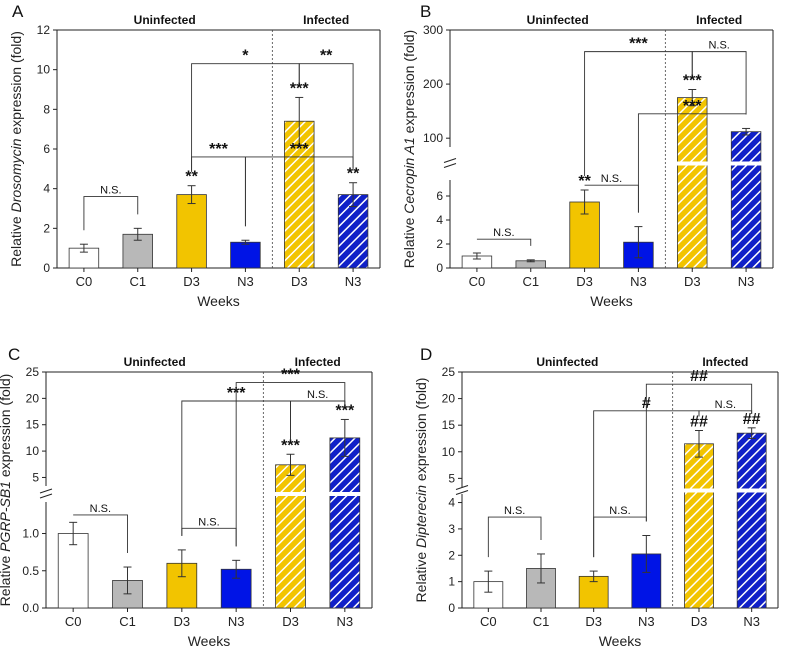 This screenshot has width=786, height=655. I want to click on y-axis-title: Relative Dipterecin expression (fold), so click(421, 490).